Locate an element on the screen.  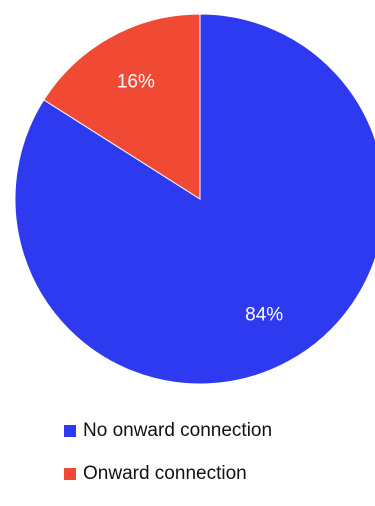
slice-value-label: 16% is located at coordinates (136, 81).